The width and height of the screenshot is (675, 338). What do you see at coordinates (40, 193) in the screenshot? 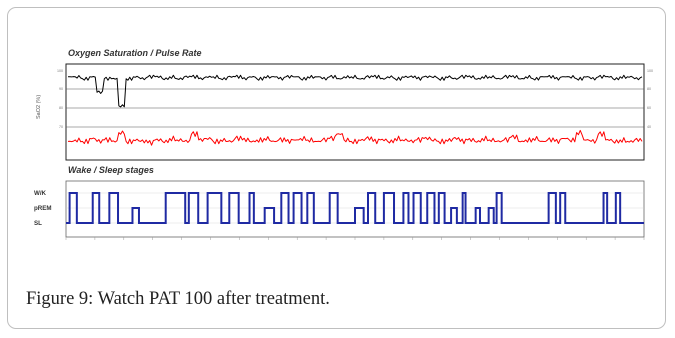
I see `stage-label-wk: W/K` at bounding box center [40, 193].